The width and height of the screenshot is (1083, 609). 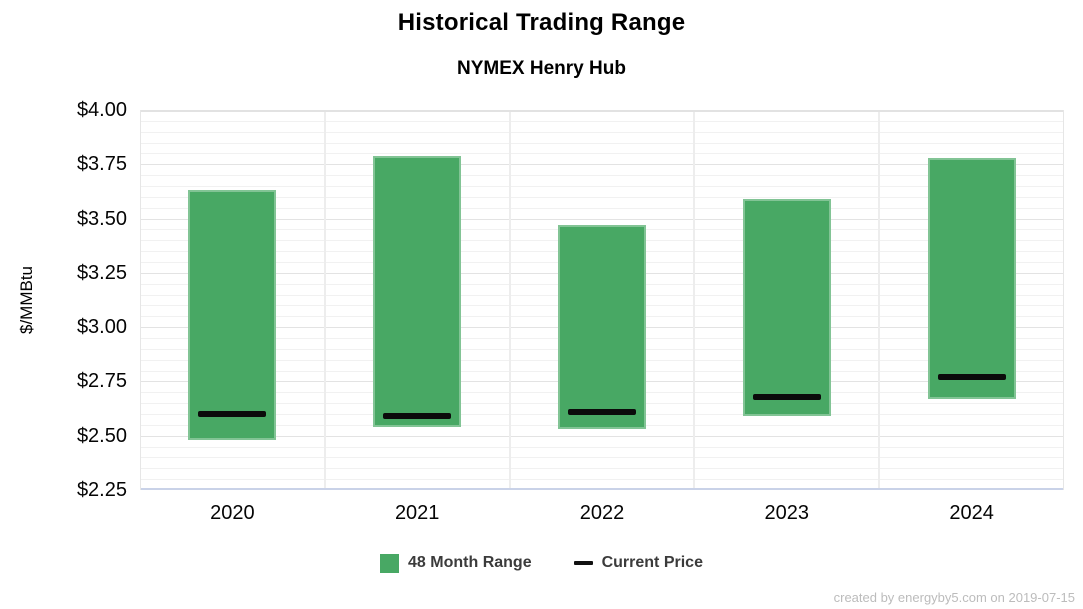 I want to click on plot-border-right, so click(x=1063, y=300).